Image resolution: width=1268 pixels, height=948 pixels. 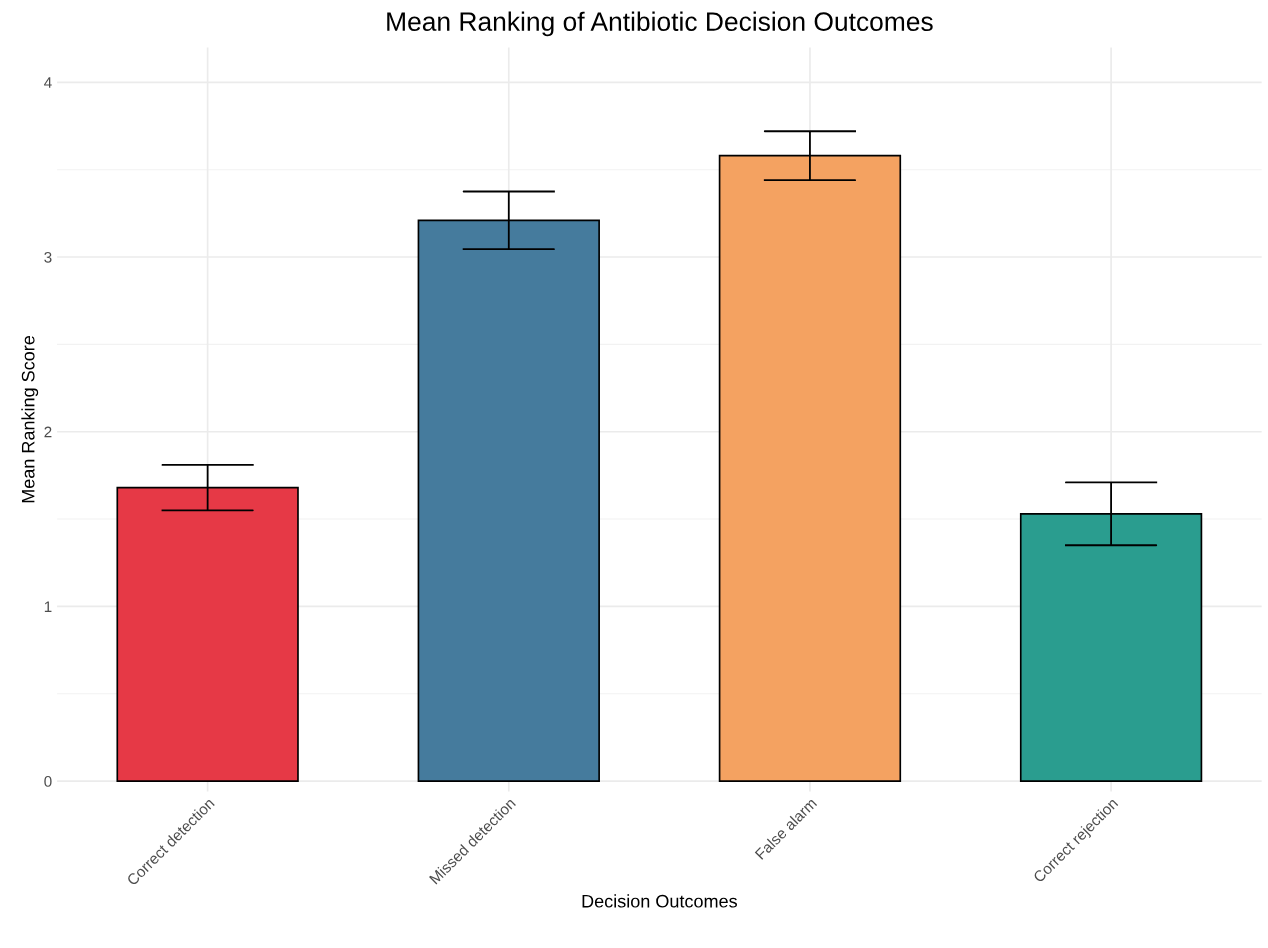 I want to click on y-axis-title: Mean Ranking Score, so click(x=30, y=419).